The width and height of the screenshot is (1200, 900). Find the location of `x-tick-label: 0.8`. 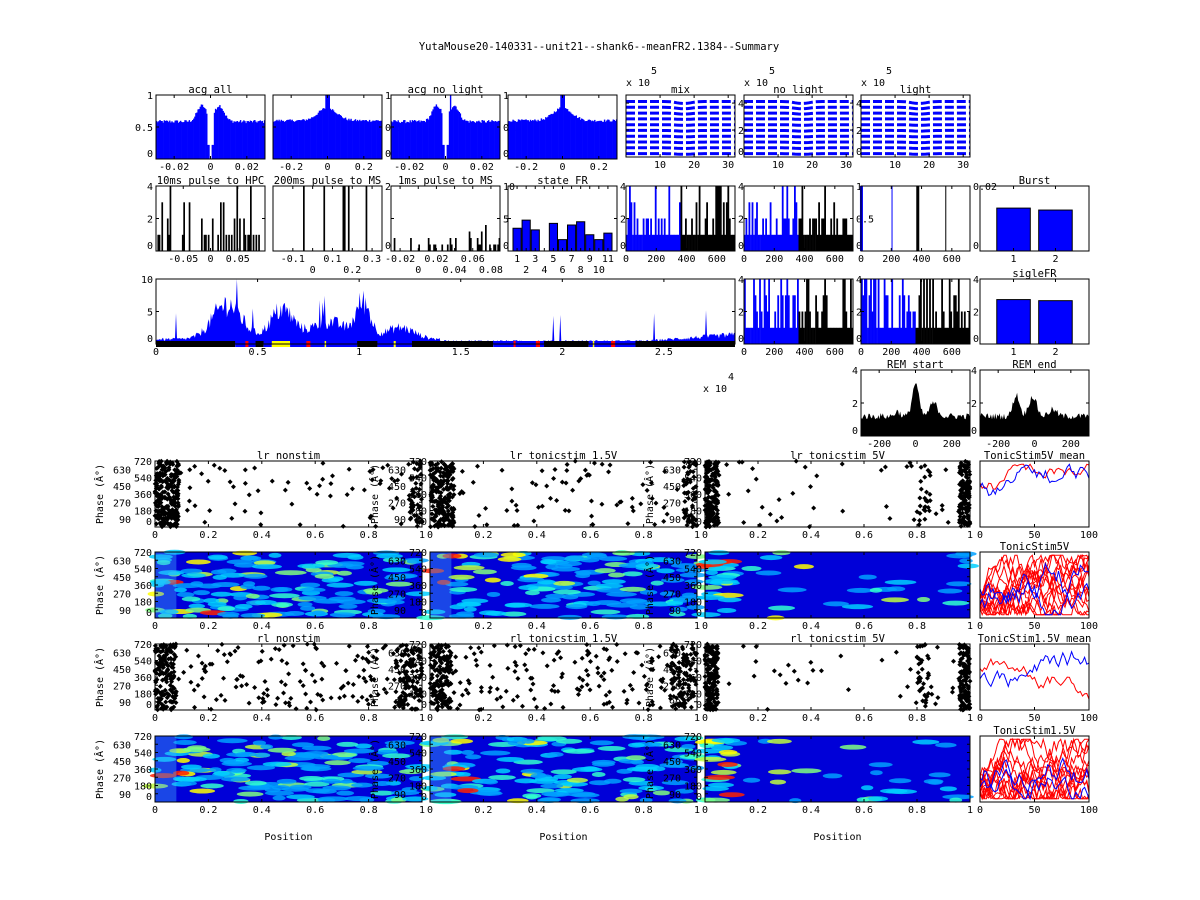

x-tick-label: 0.8 is located at coordinates (369, 626).